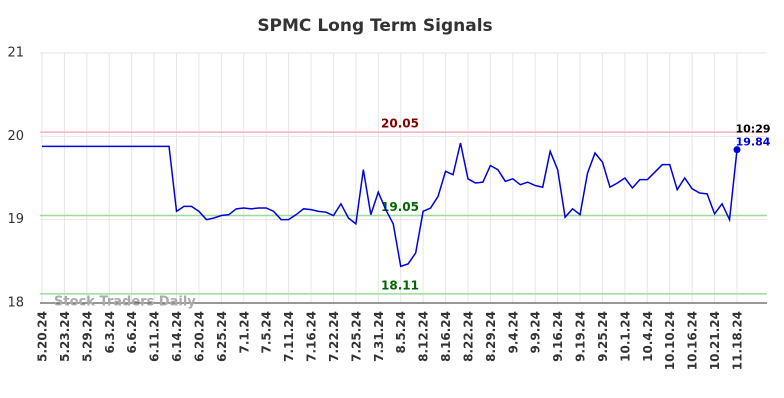  I want to click on x-tick-label: 6.25.24, so click(222, 336).